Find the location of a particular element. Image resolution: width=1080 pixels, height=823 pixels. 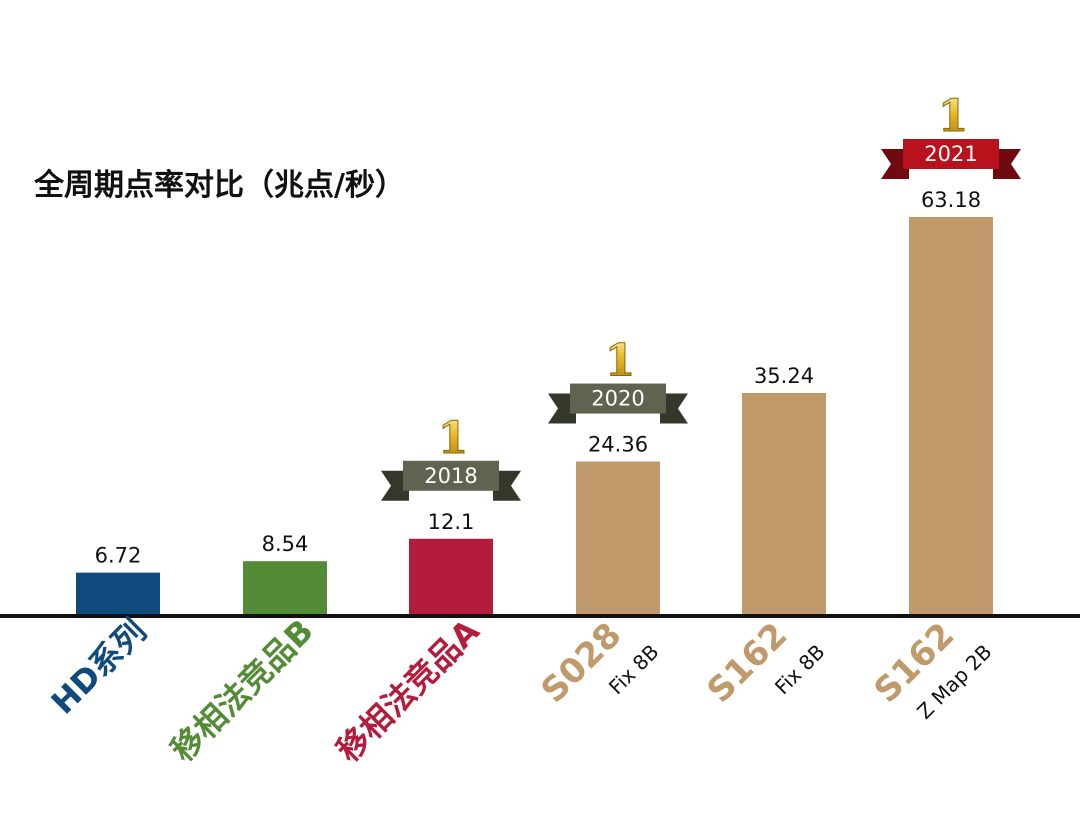

data-label: 8.54 is located at coordinates (285, 544).